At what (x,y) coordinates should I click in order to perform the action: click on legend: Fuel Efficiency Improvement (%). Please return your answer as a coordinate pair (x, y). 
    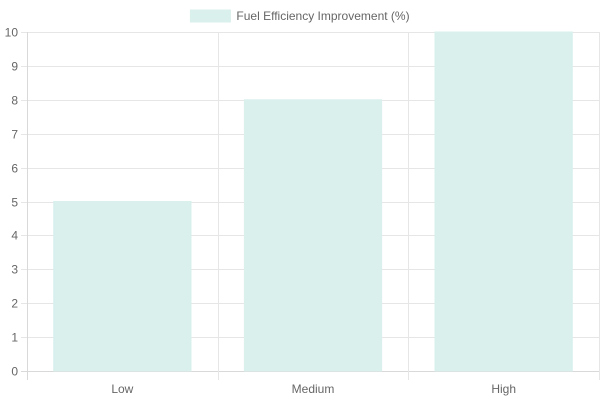
    Looking at the image, I should click on (299, 16).